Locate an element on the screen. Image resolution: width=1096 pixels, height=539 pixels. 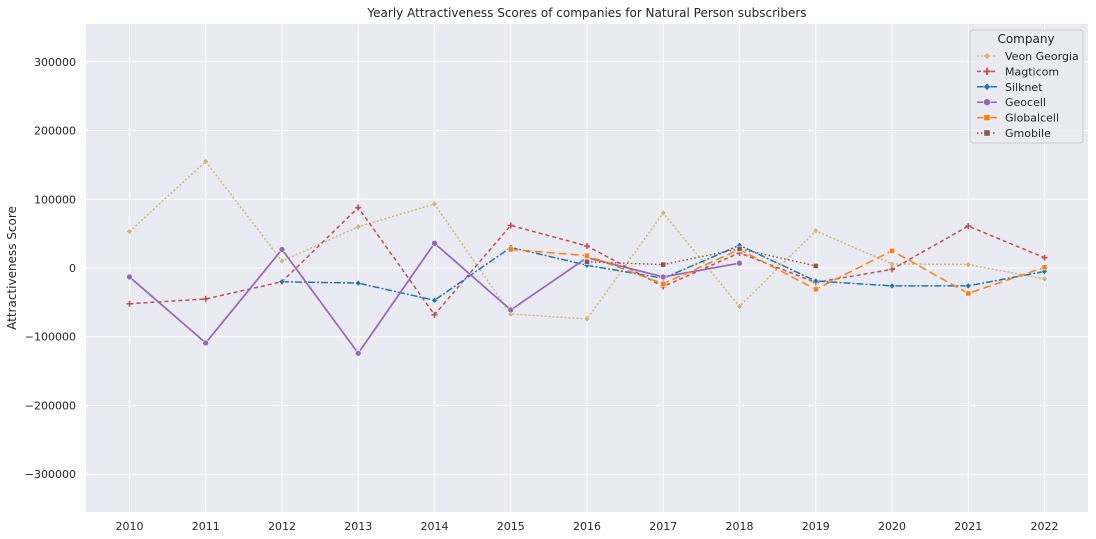
legend-item: Globalcell is located at coordinates (1018, 118).